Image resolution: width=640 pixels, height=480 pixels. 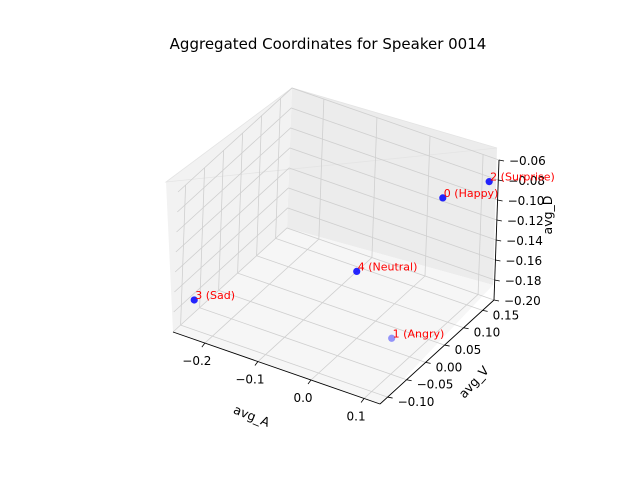 I want to click on y-tick-label: −0.10, so click(x=416, y=402).